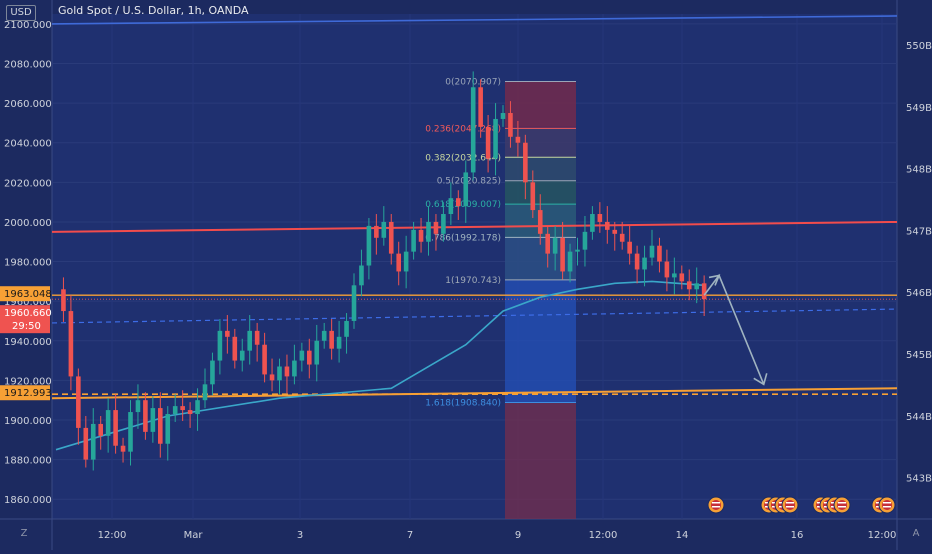 The width and height of the screenshot is (932, 554). I want to click on symbol-title: Gold Spot / U.S. Dollar, 1h, OANDA, so click(153, 10).